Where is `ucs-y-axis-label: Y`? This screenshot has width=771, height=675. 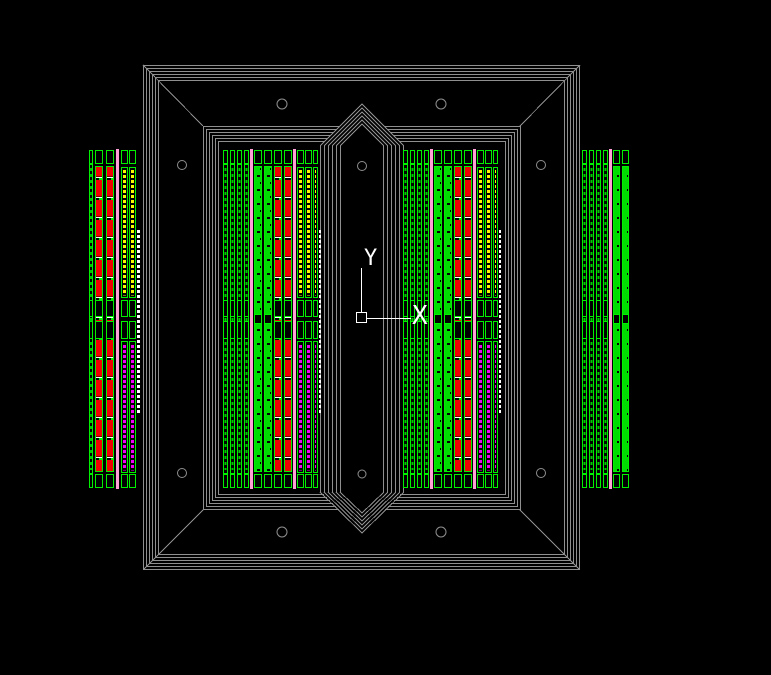 ucs-y-axis-label: Y is located at coordinates (370, 258).